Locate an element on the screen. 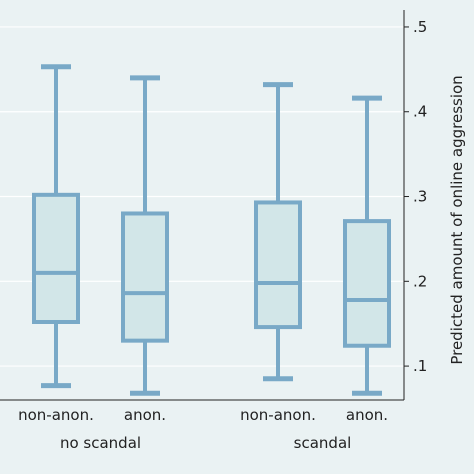 This screenshot has height=474, width=474. y-tick-label: .3 is located at coordinates (420, 197).